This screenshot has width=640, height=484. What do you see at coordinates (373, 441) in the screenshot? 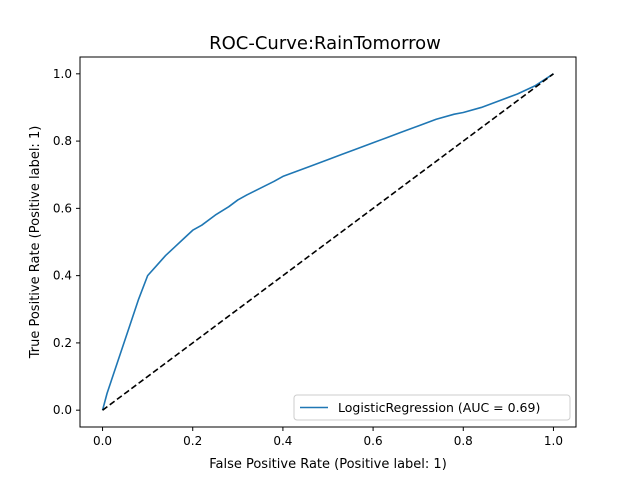
I see `x-tick-label: 0.6` at bounding box center [373, 441].